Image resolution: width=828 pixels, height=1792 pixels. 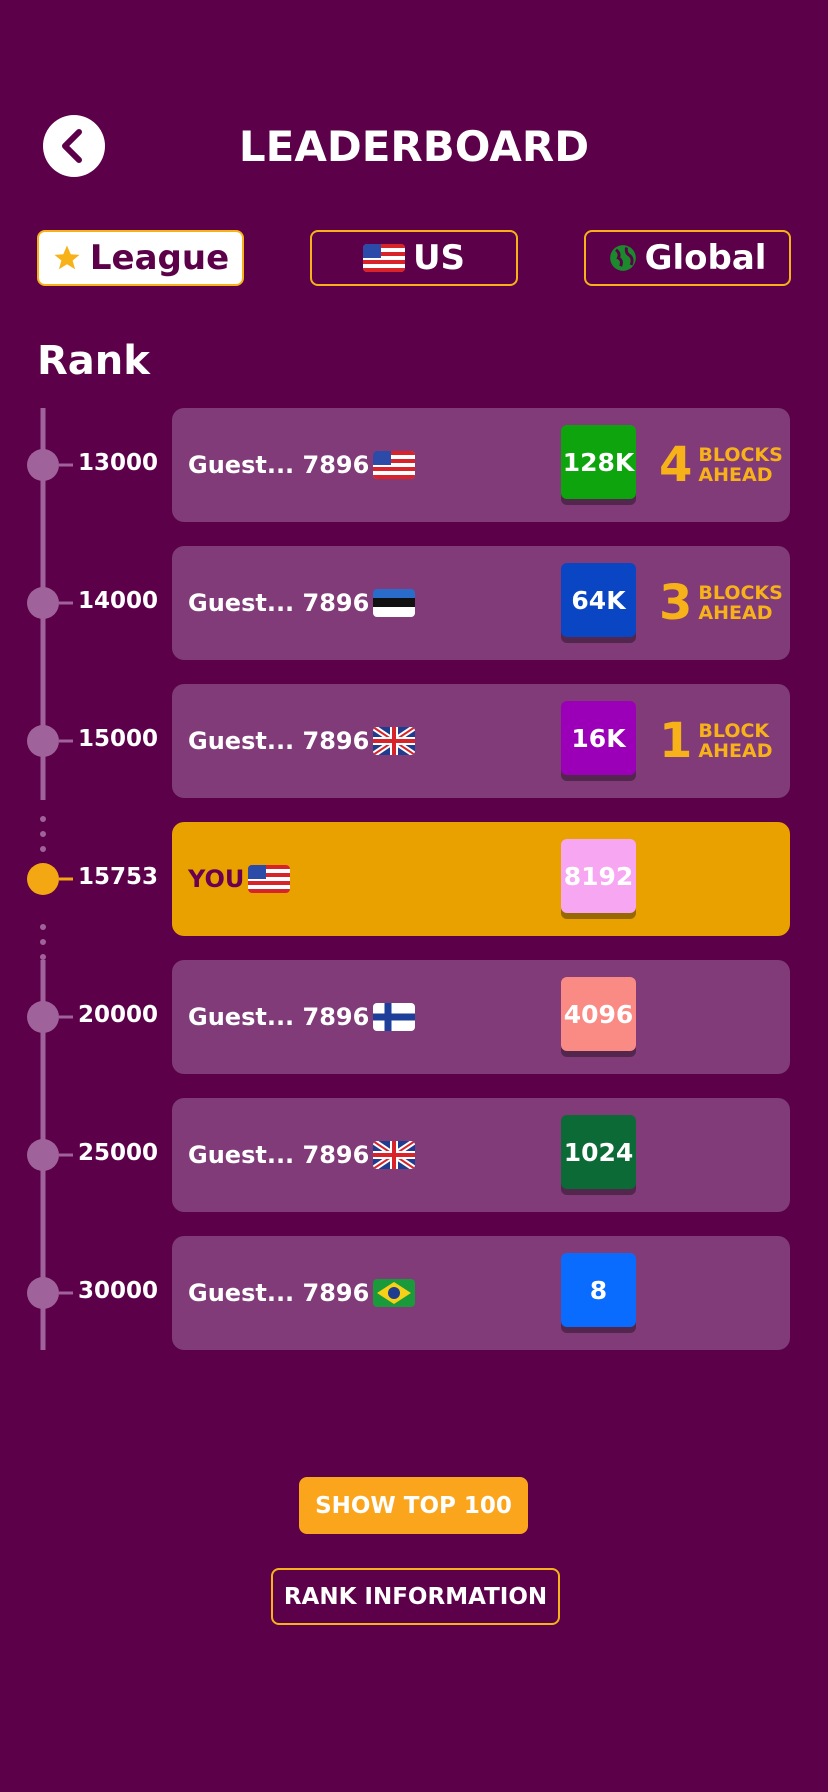 What do you see at coordinates (118, 1153) in the screenshot?
I see `rank-number: 25000` at bounding box center [118, 1153].